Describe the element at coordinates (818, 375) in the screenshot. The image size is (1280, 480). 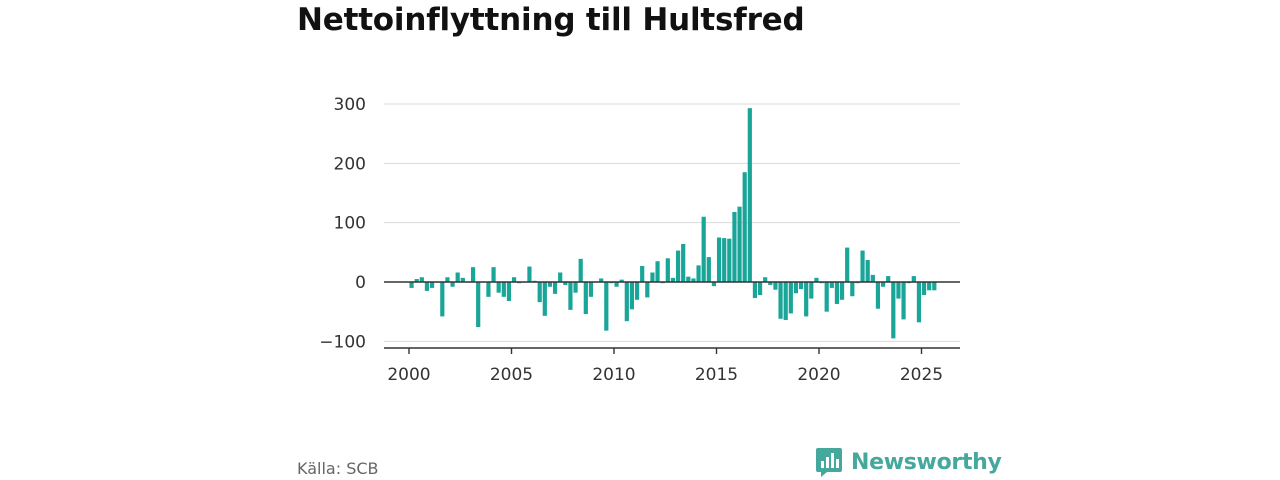
I see `x-tick-label: 2020` at that location.